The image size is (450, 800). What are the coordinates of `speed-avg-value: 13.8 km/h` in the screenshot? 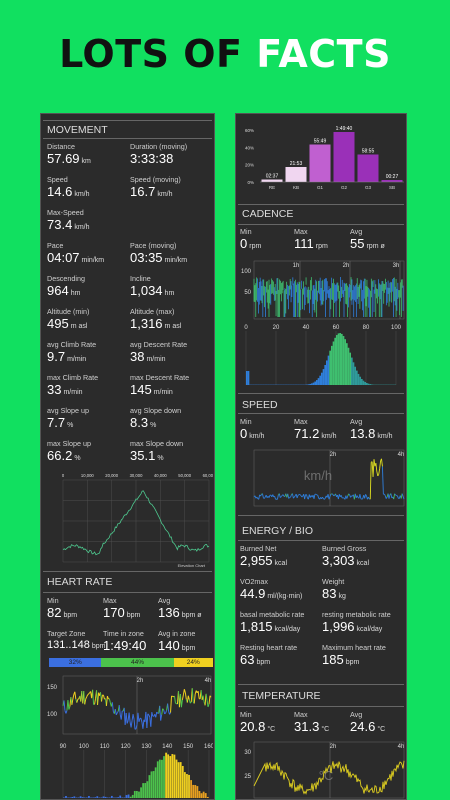 It's located at (371, 433).